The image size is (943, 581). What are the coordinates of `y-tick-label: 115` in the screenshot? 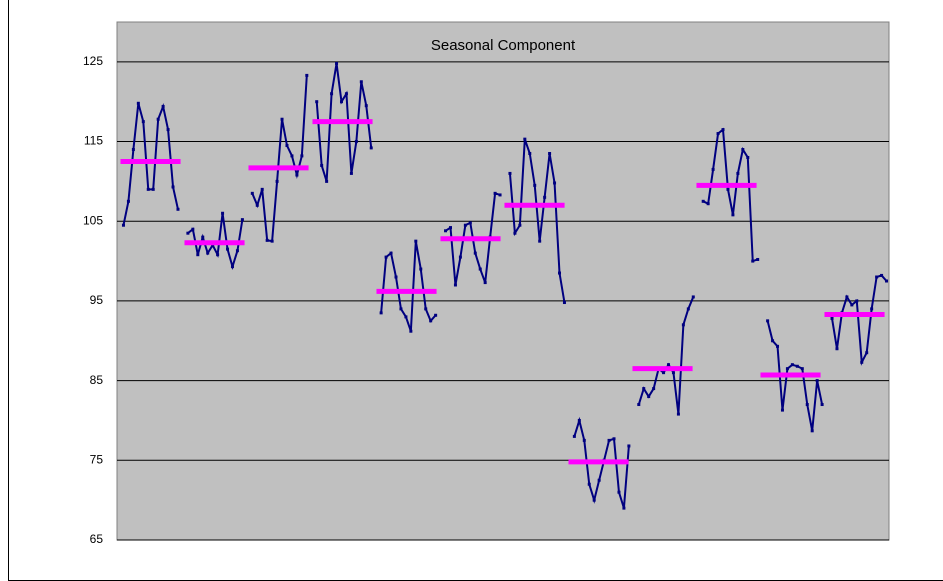 It's located at (93, 141).